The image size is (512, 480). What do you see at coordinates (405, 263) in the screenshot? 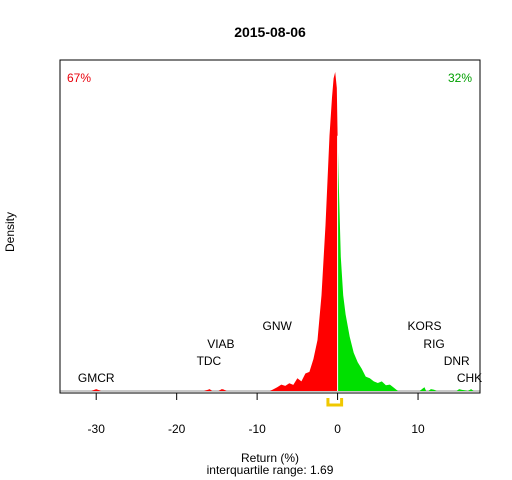
I see `positive-returns-area` at bounding box center [405, 263].